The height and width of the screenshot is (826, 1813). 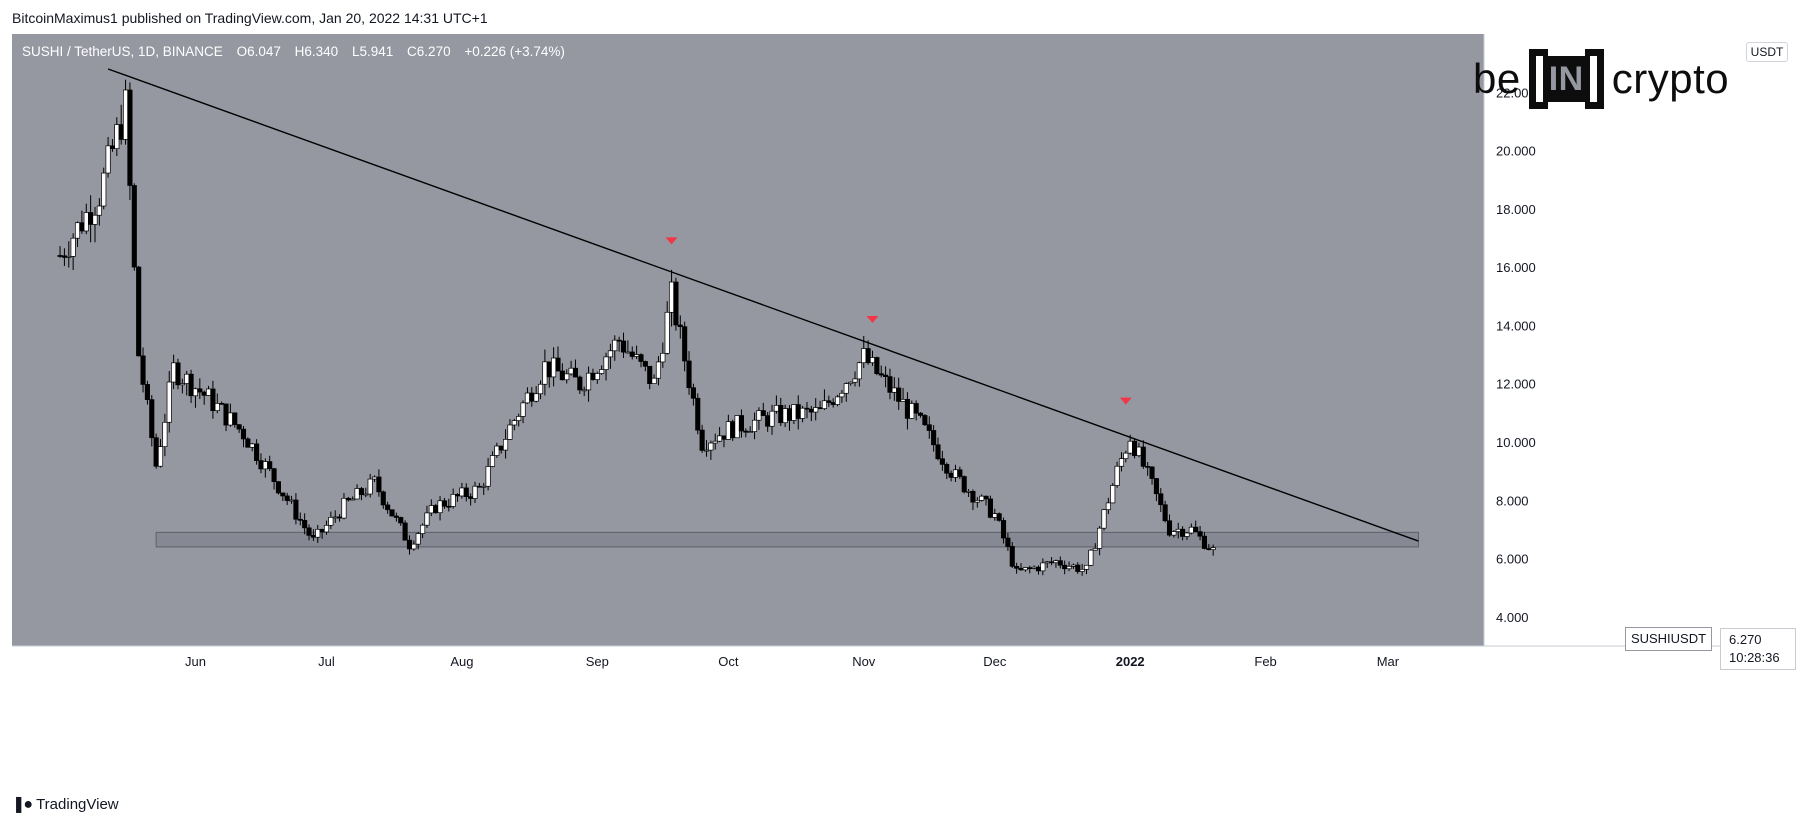 What do you see at coordinates (787, 539) in the screenshot?
I see `support-zone` at bounding box center [787, 539].